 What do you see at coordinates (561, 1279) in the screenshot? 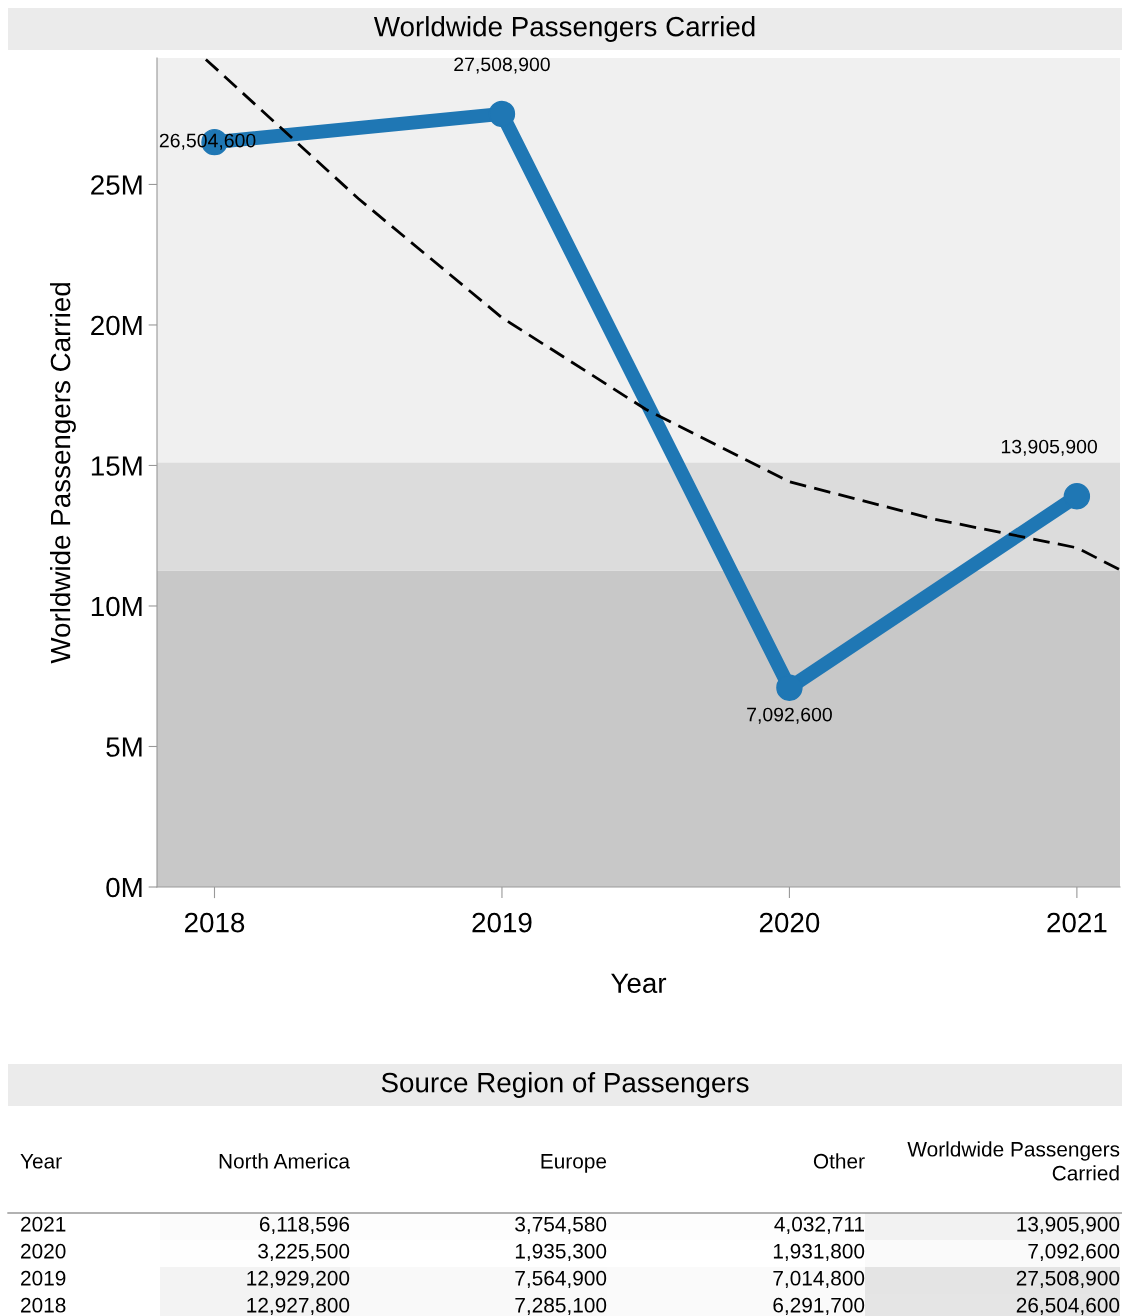
I see `data-label: 7,564,900` at bounding box center [561, 1279].